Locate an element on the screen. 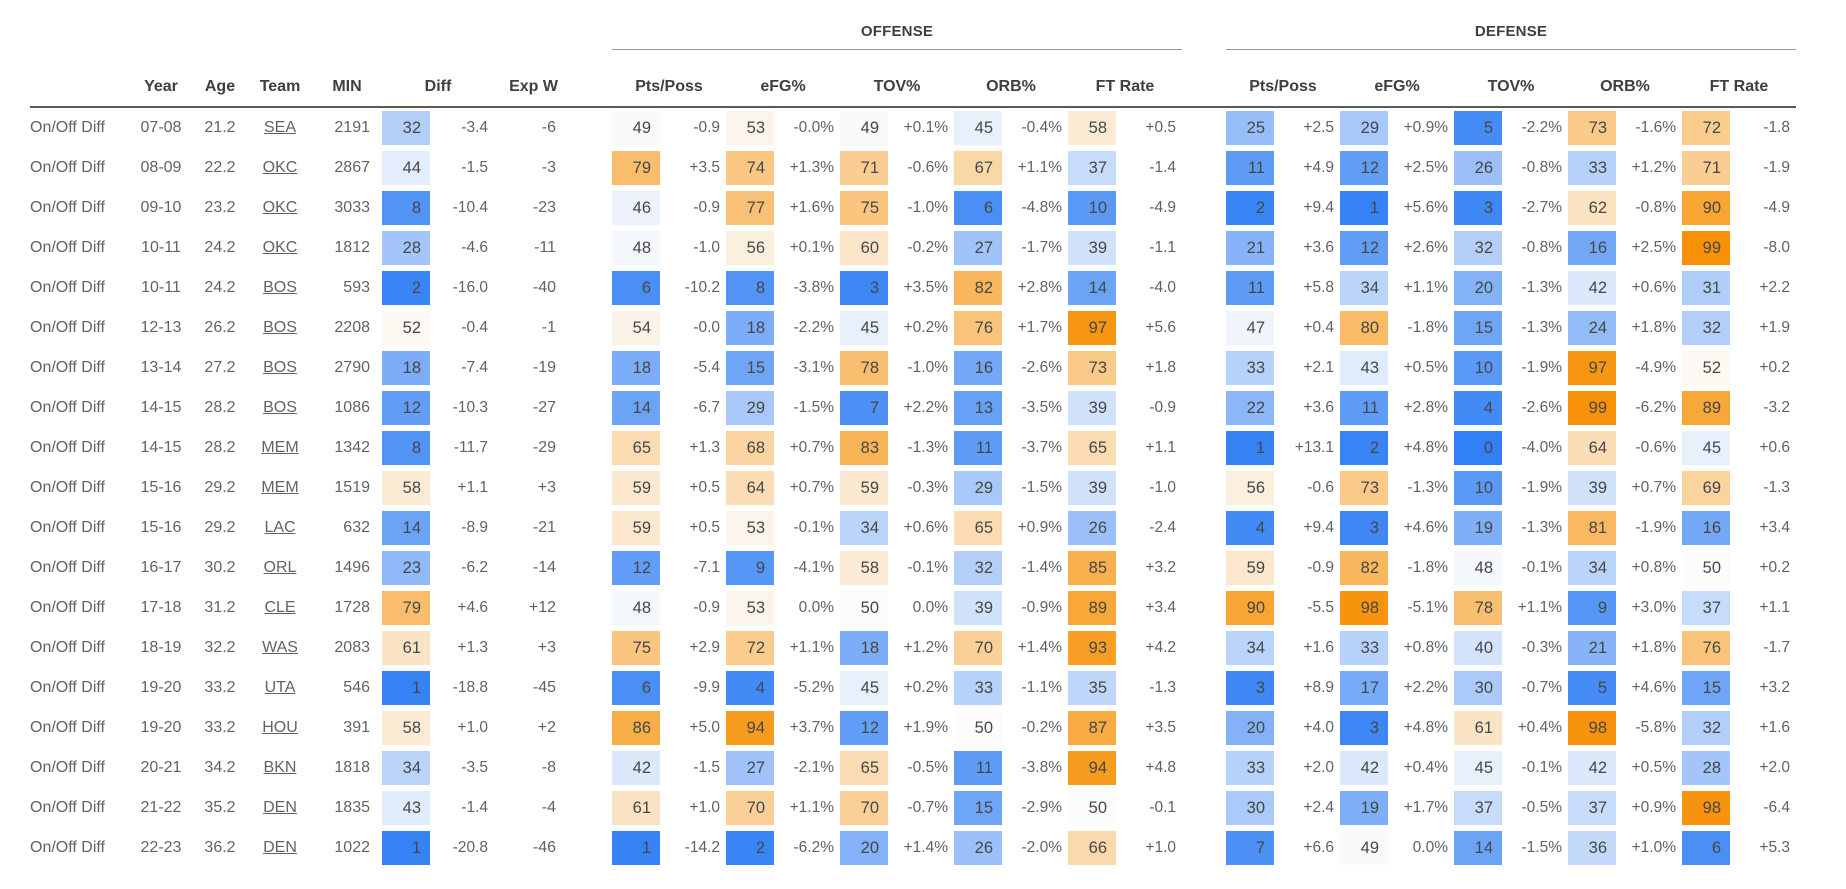 The image size is (1846, 889). defense-pts-poss-value: +5.8 is located at coordinates (1318, 287).